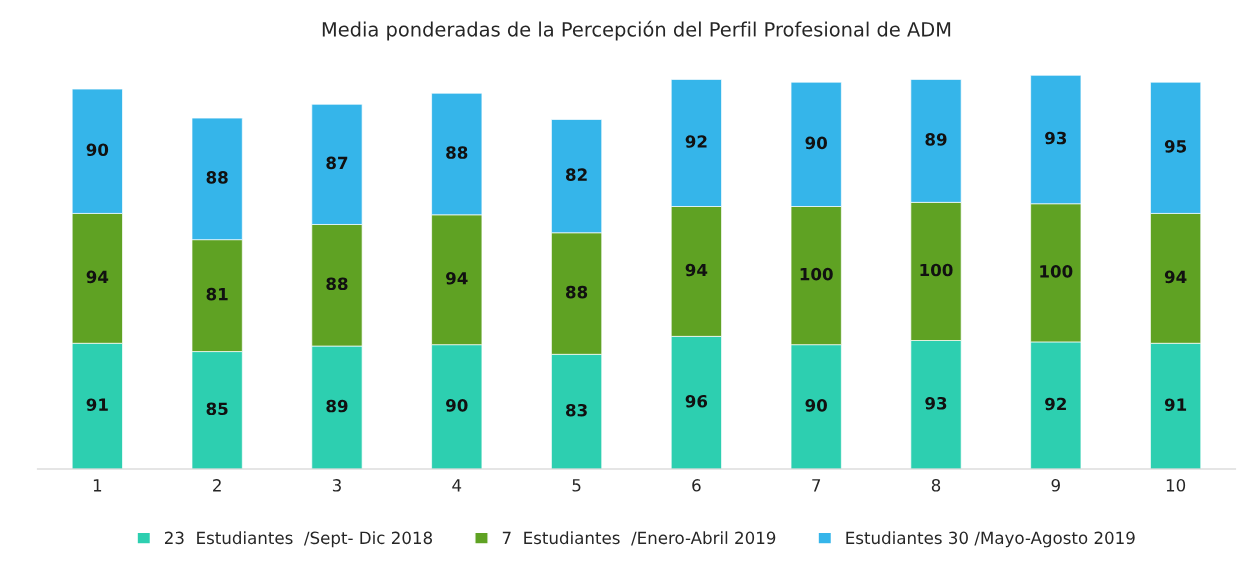  Describe the element at coordinates (217, 485) in the screenshot. I see `x-tick-label: 2` at that location.